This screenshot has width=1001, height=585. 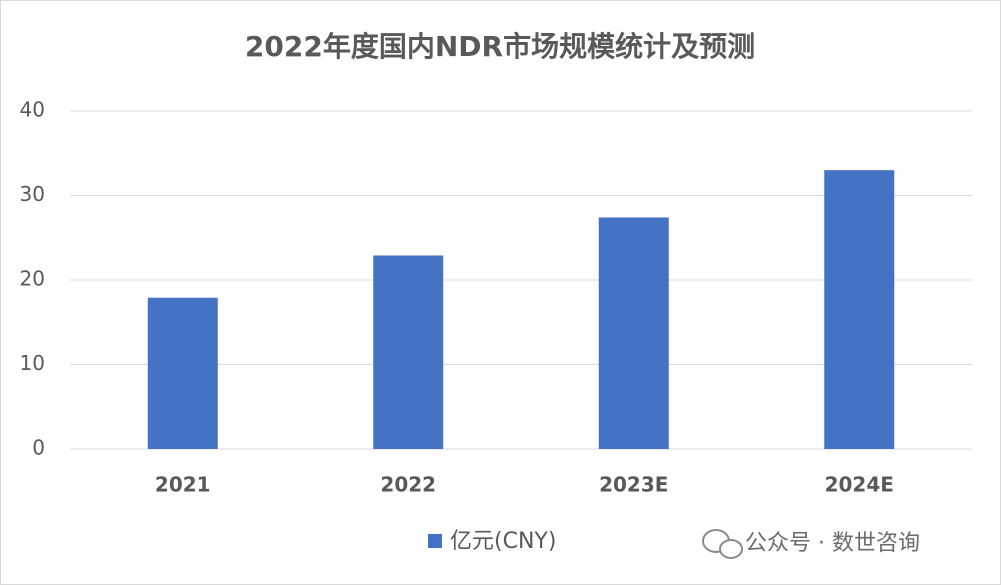 I want to click on x-tick-label: 2021, so click(x=183, y=485).